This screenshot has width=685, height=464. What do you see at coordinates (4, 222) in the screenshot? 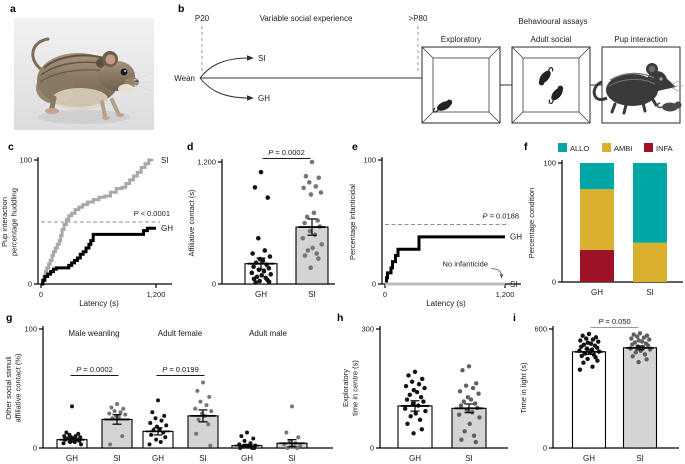
I see `y-axis-label: Pup interaction` at bounding box center [4, 222].